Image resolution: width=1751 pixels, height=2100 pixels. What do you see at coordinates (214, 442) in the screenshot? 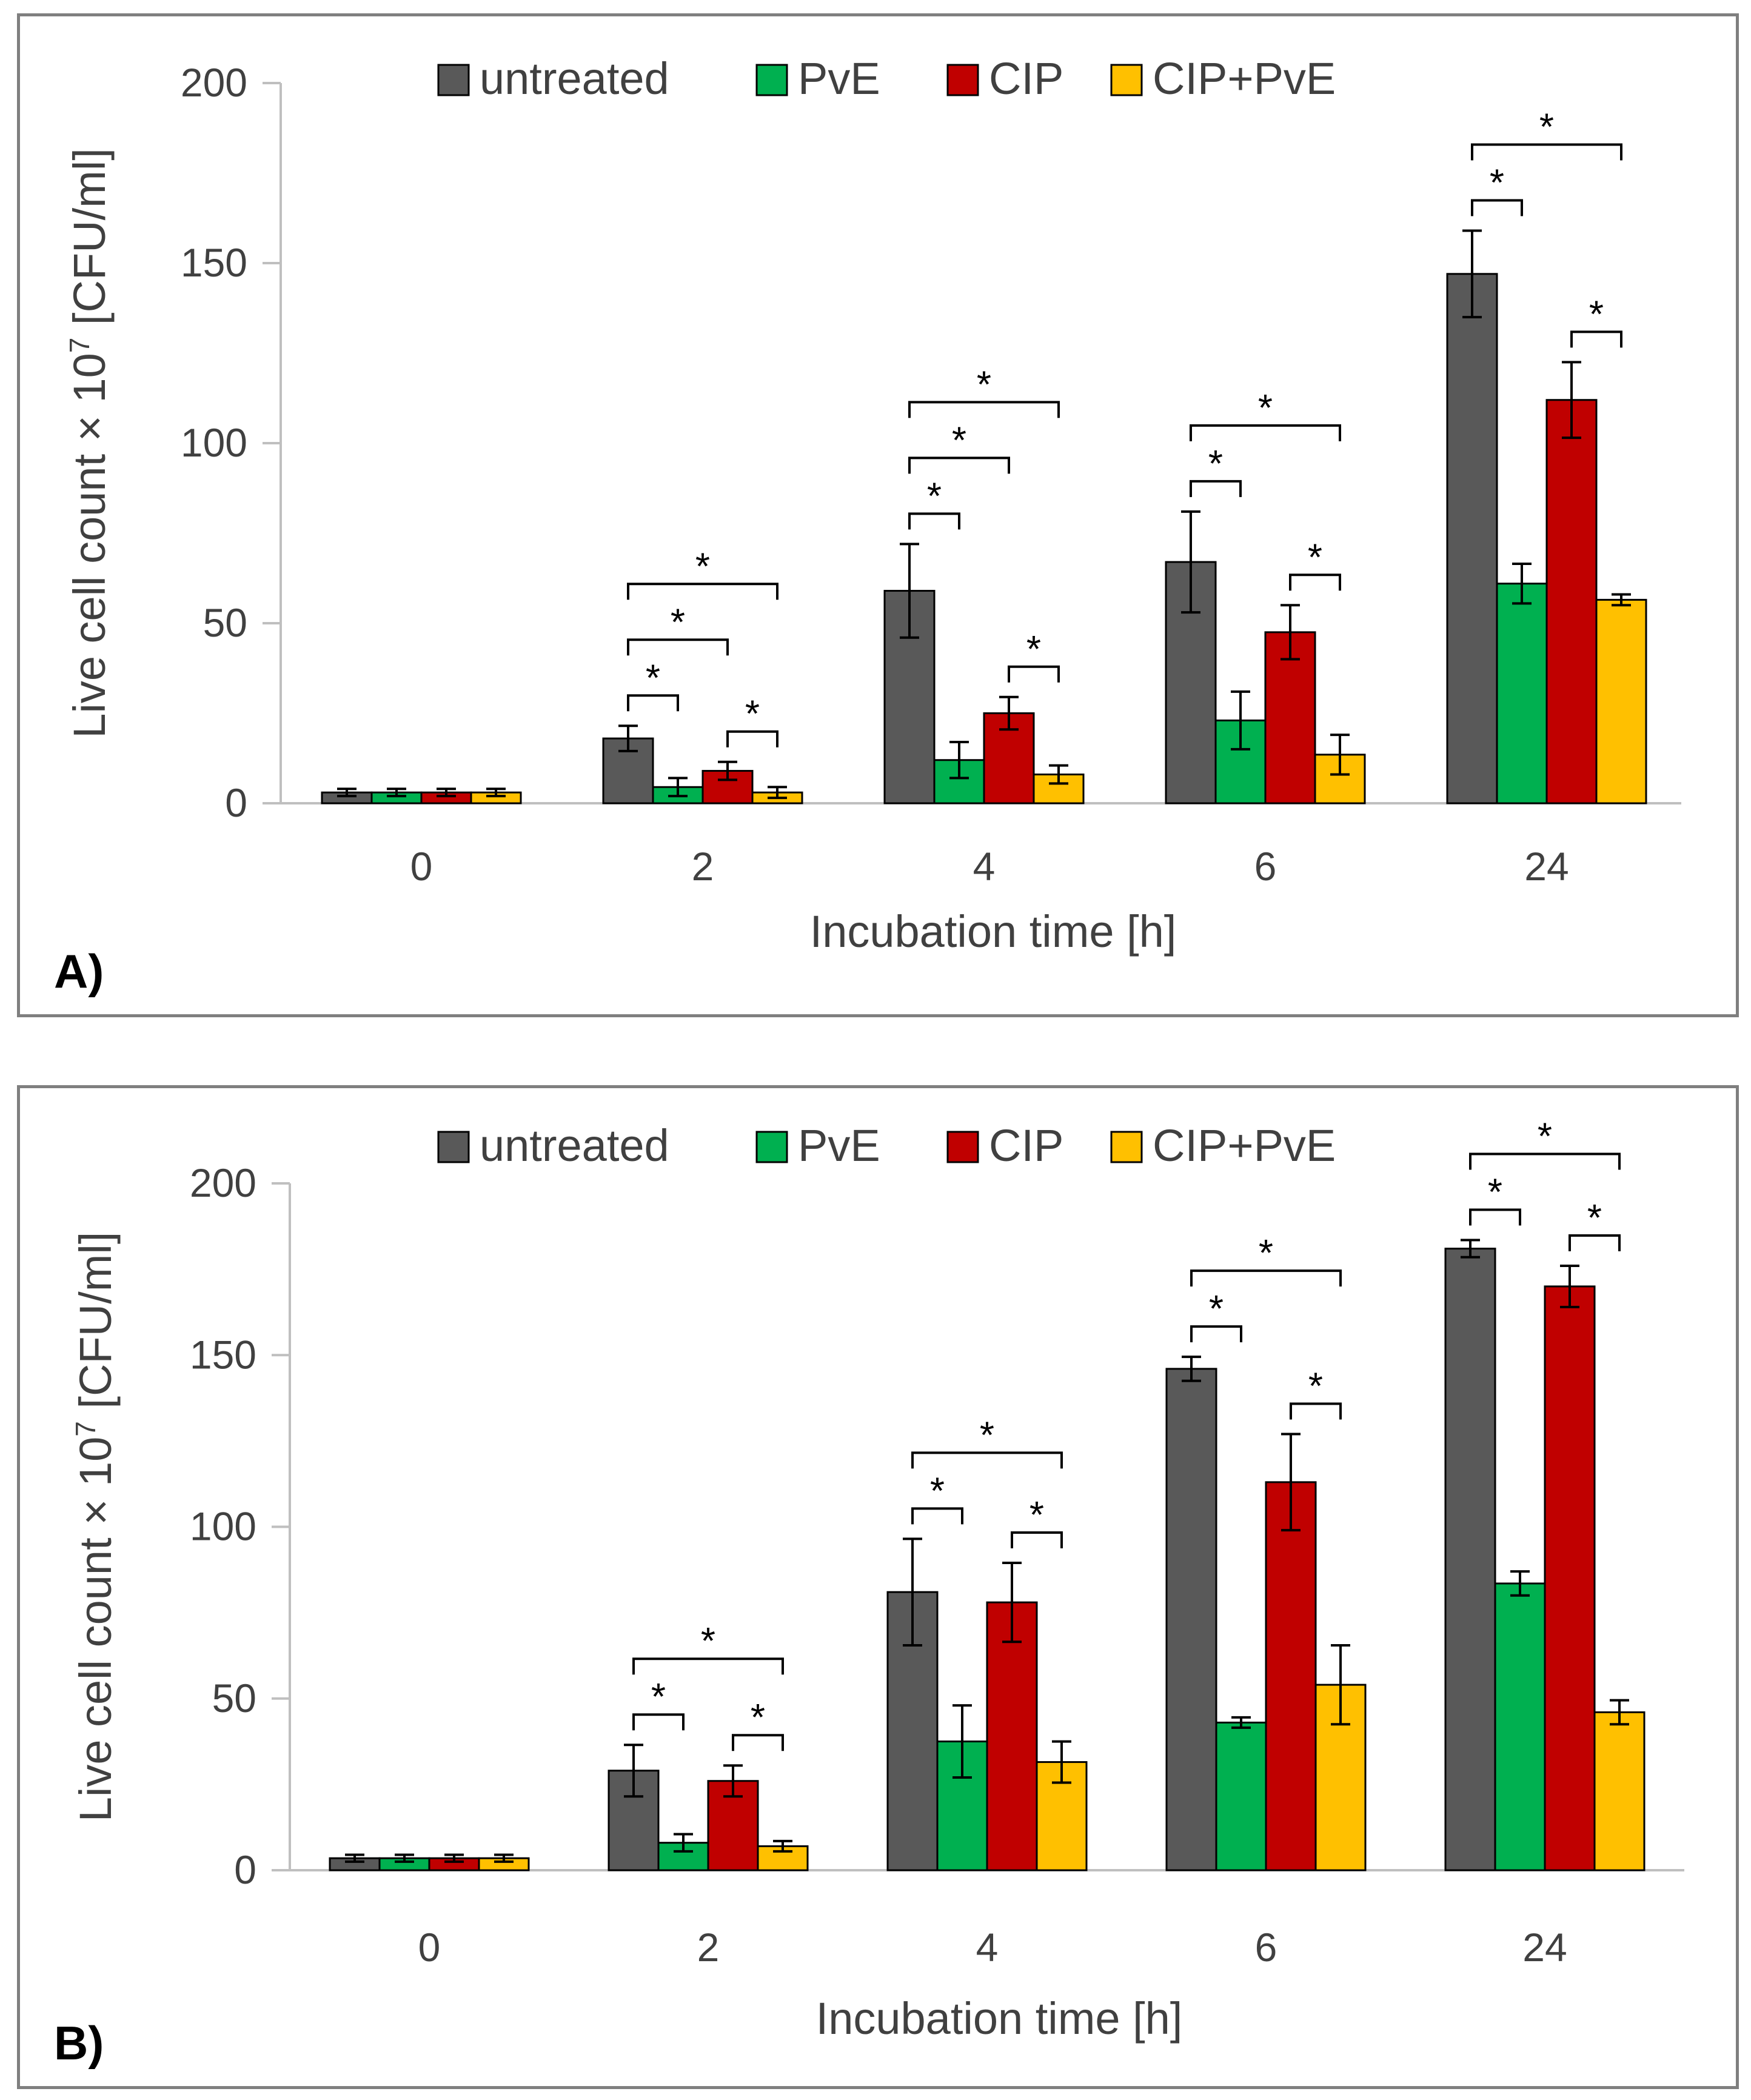
I see `y-tick-label: 100` at bounding box center [214, 442].